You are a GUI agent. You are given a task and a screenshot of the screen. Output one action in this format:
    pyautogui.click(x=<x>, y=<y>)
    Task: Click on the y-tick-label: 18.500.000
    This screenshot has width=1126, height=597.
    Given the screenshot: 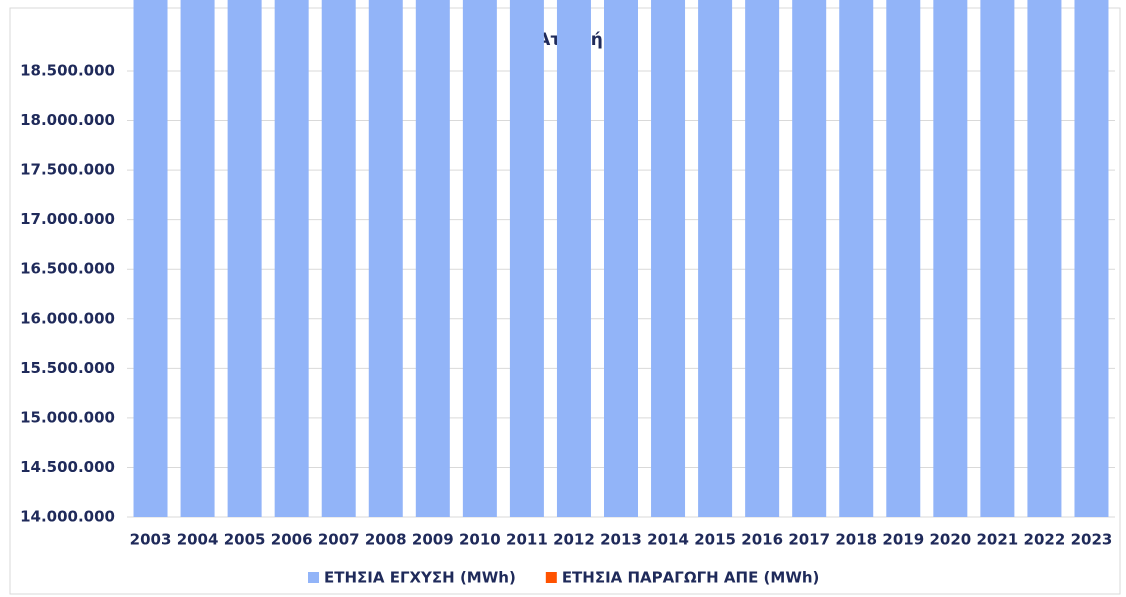 What is the action you would take?
    pyautogui.click(x=67, y=71)
    